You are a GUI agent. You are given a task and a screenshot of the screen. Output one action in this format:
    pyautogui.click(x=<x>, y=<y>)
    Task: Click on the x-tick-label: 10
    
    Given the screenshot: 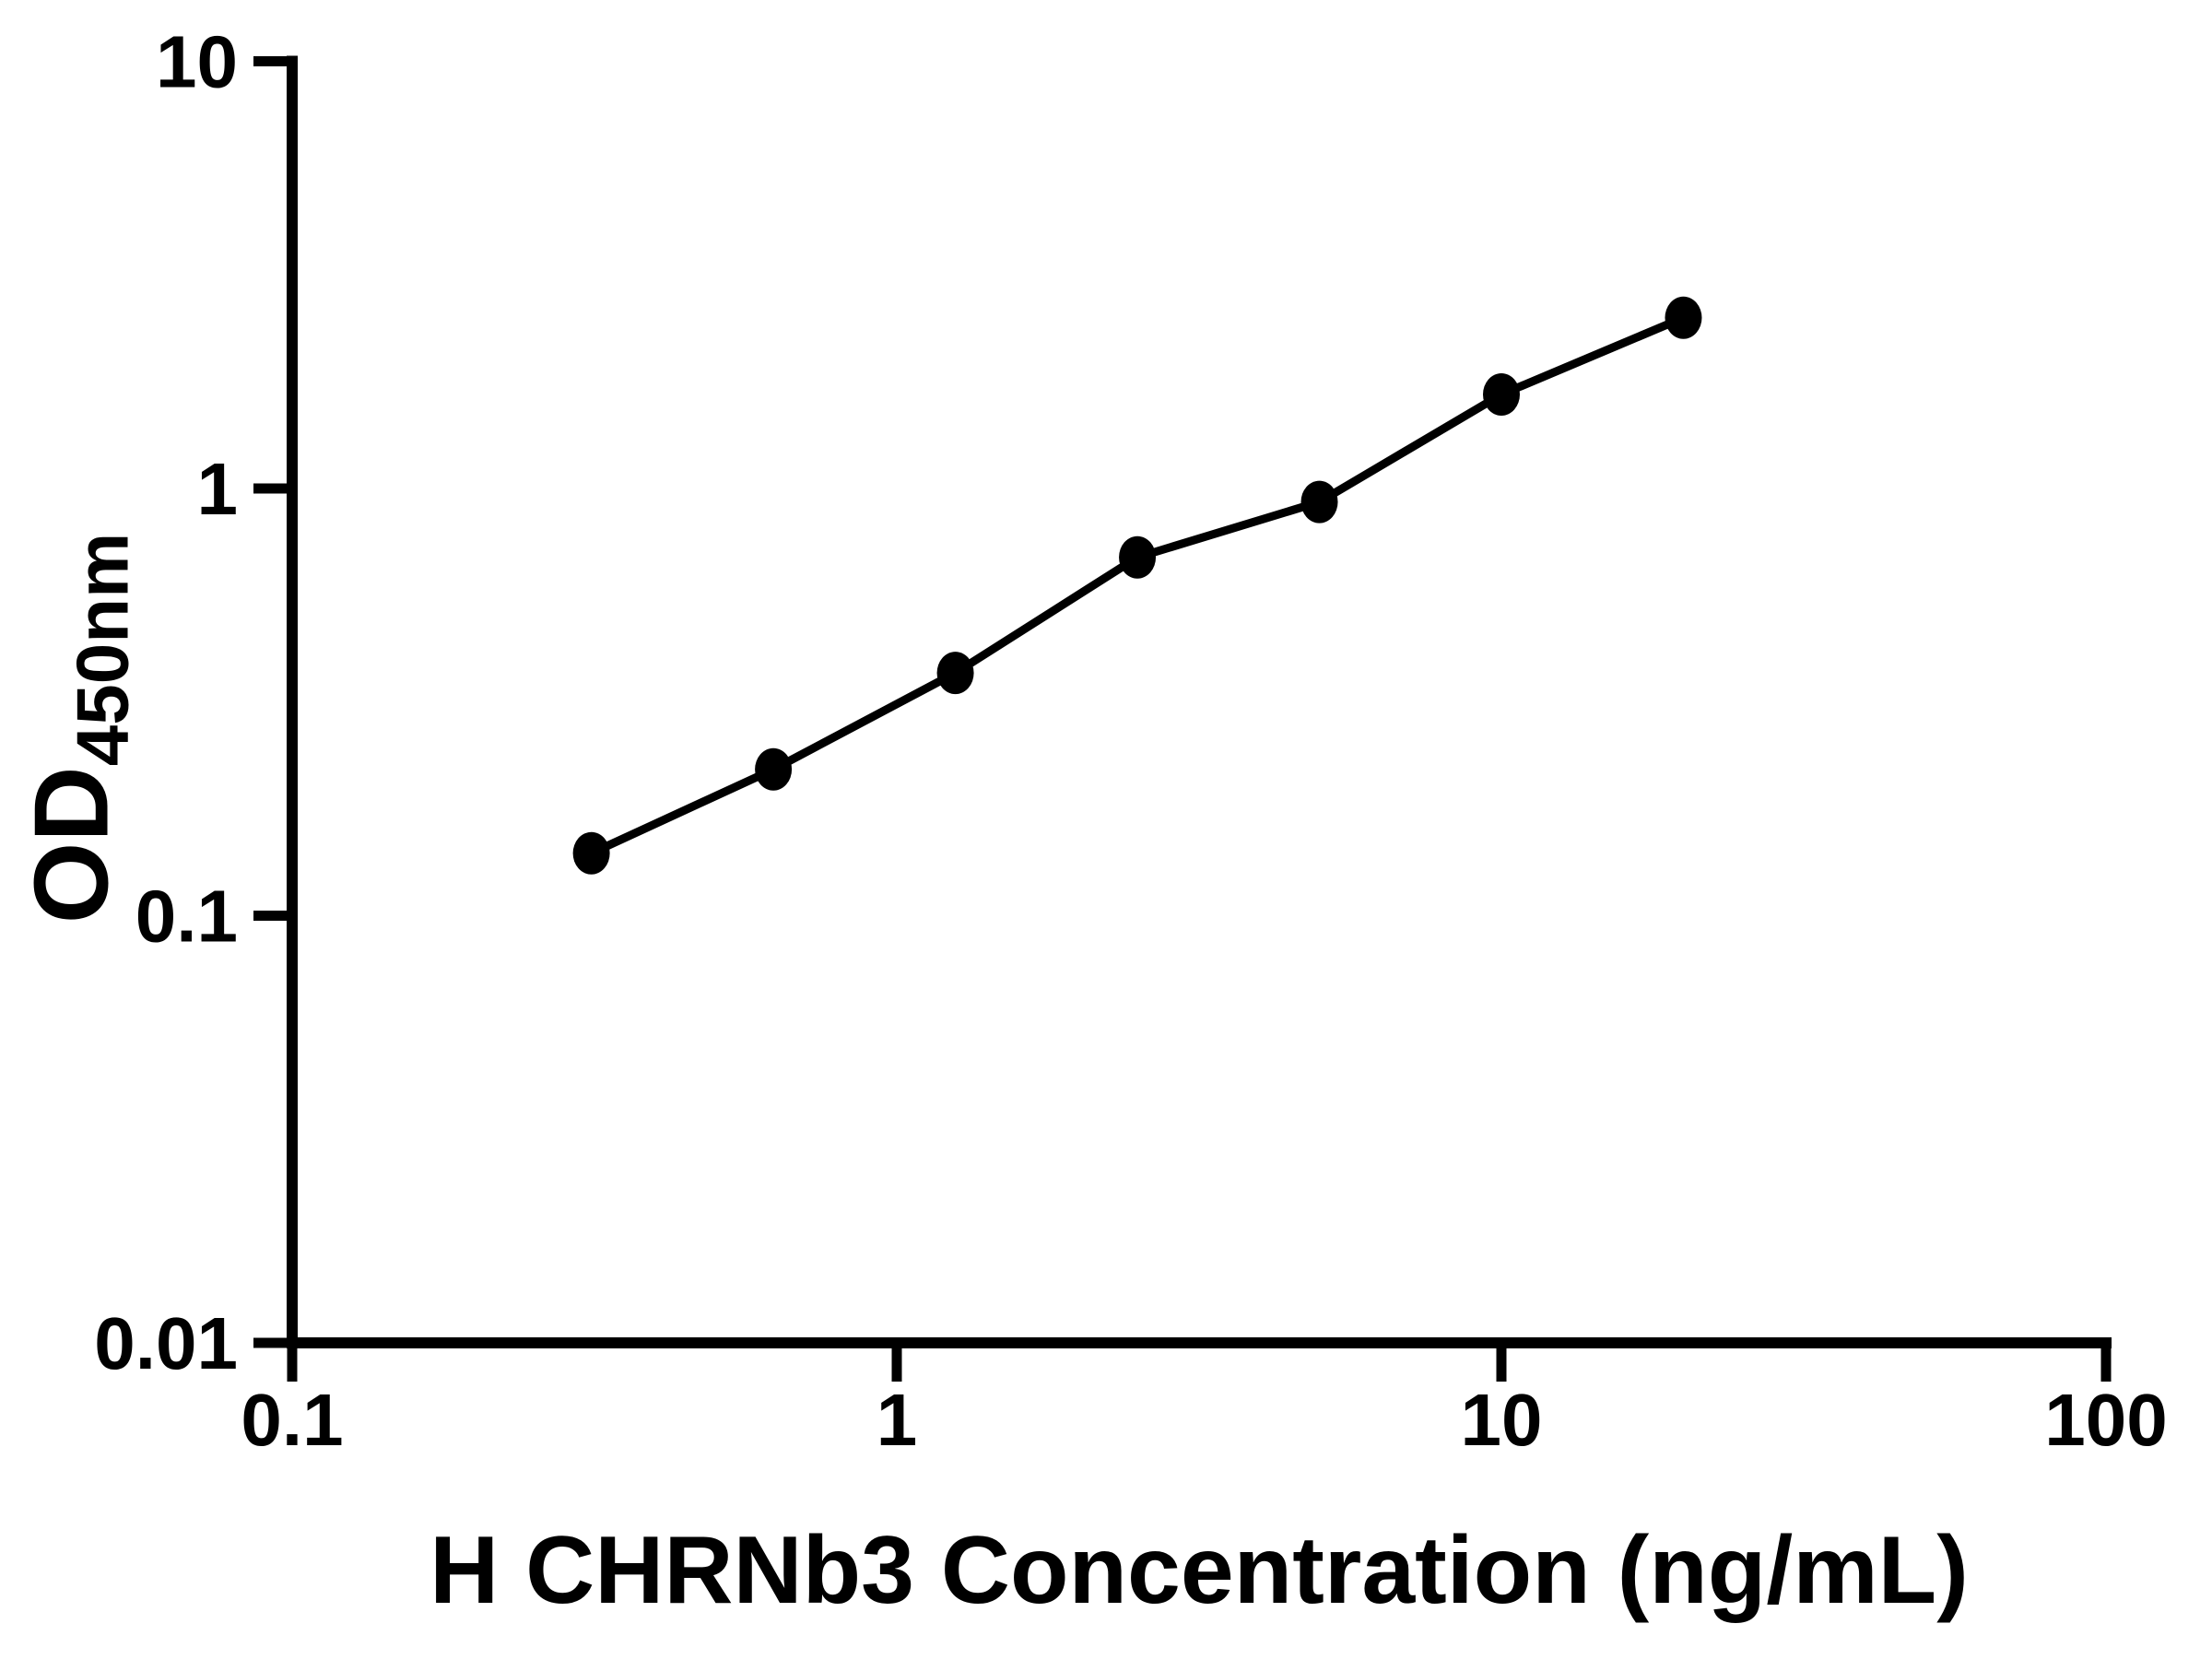 What is the action you would take?
    pyautogui.click(x=1502, y=1420)
    